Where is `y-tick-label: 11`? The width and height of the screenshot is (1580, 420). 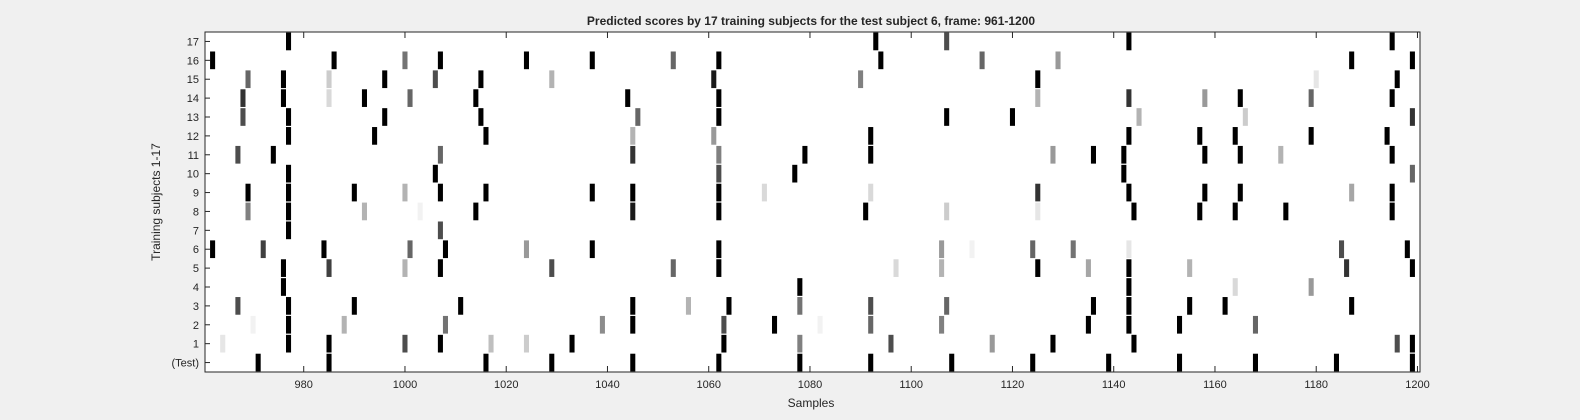
y-tick-label: 11 is located at coordinates (193, 156).